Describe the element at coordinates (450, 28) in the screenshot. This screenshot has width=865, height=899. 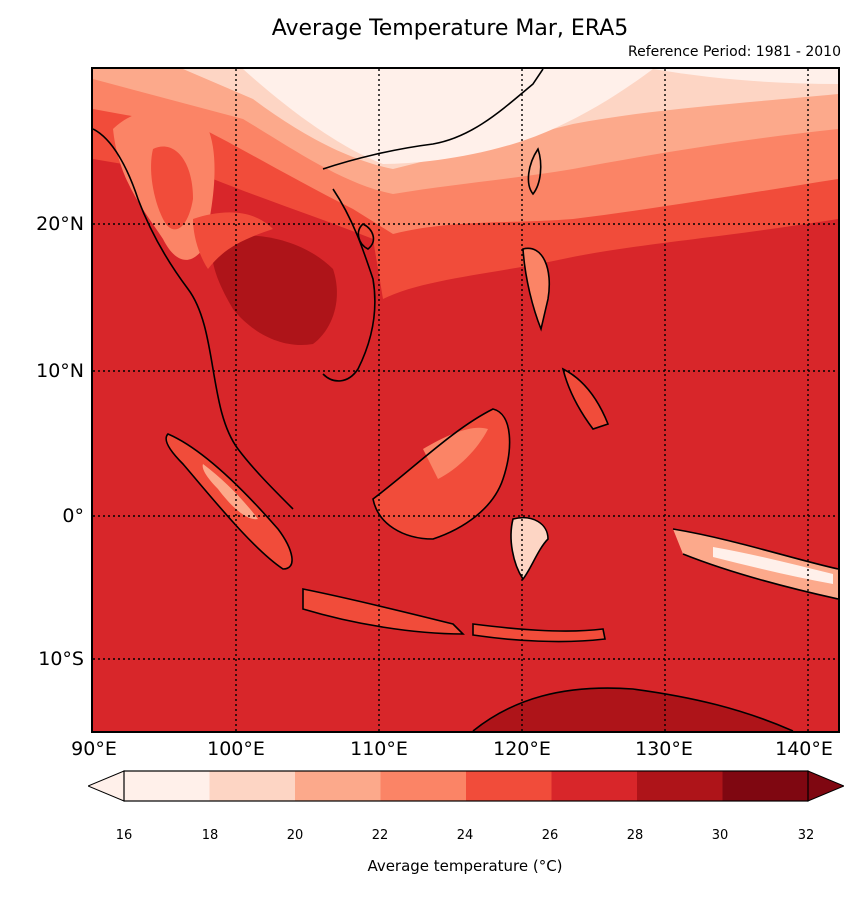
I see `map-title: Average Temperature Mar, ERA5` at that location.